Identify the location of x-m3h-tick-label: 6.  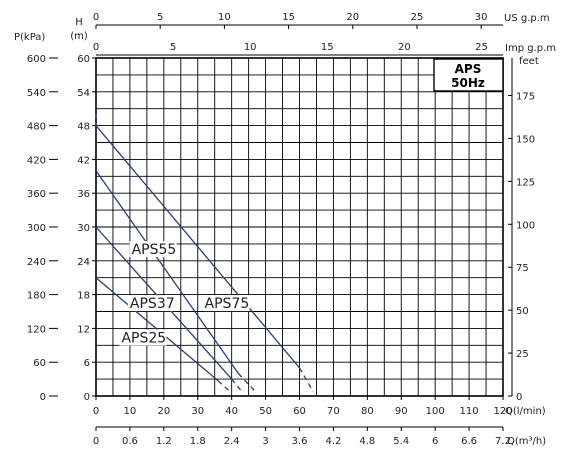
(435, 441).